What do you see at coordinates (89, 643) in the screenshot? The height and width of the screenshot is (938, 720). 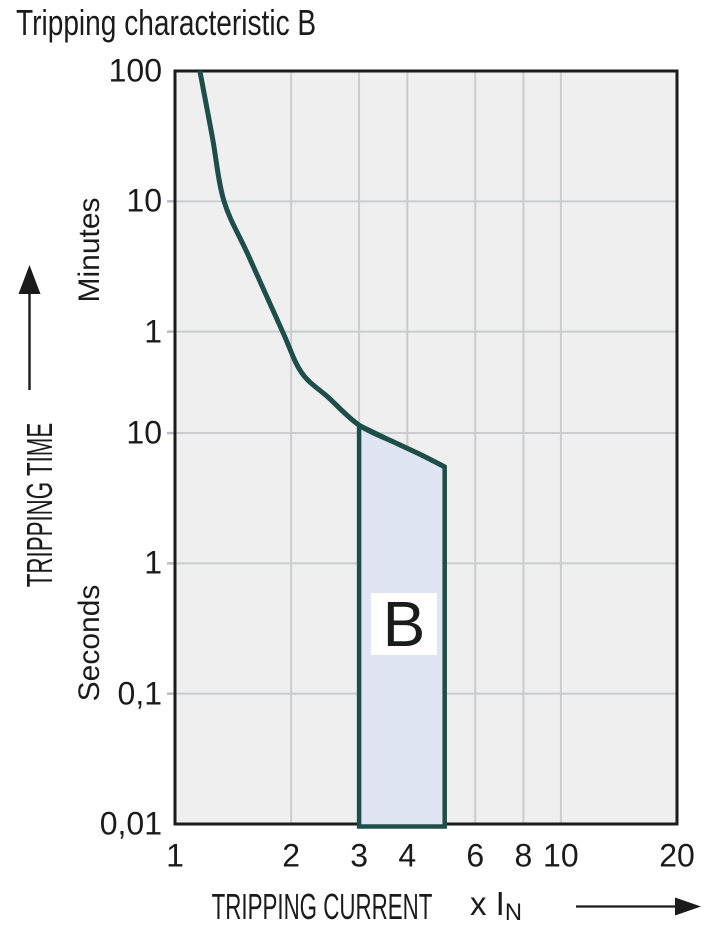 I see `y-axis-lower-unit-label: Seconds` at bounding box center [89, 643].